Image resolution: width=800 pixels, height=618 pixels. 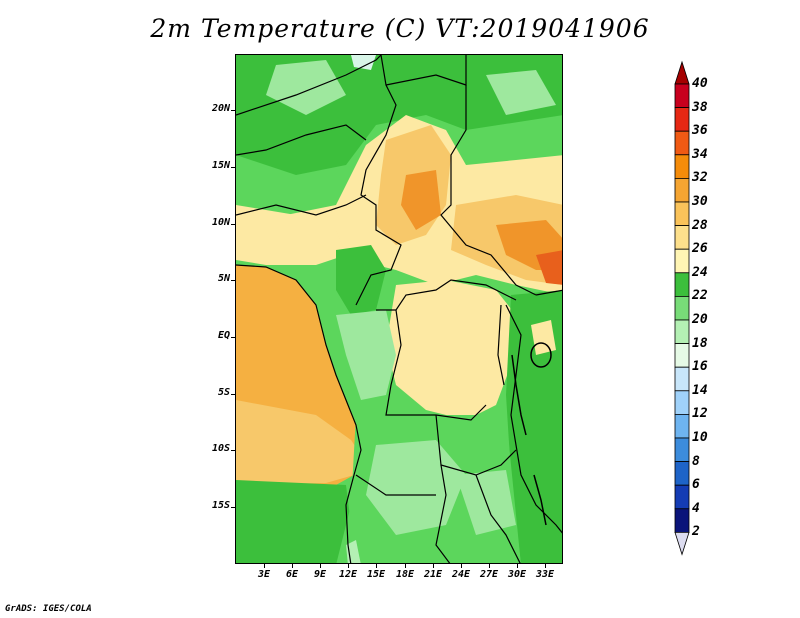 I want to click on lon-label: 24E, so click(x=461, y=574).